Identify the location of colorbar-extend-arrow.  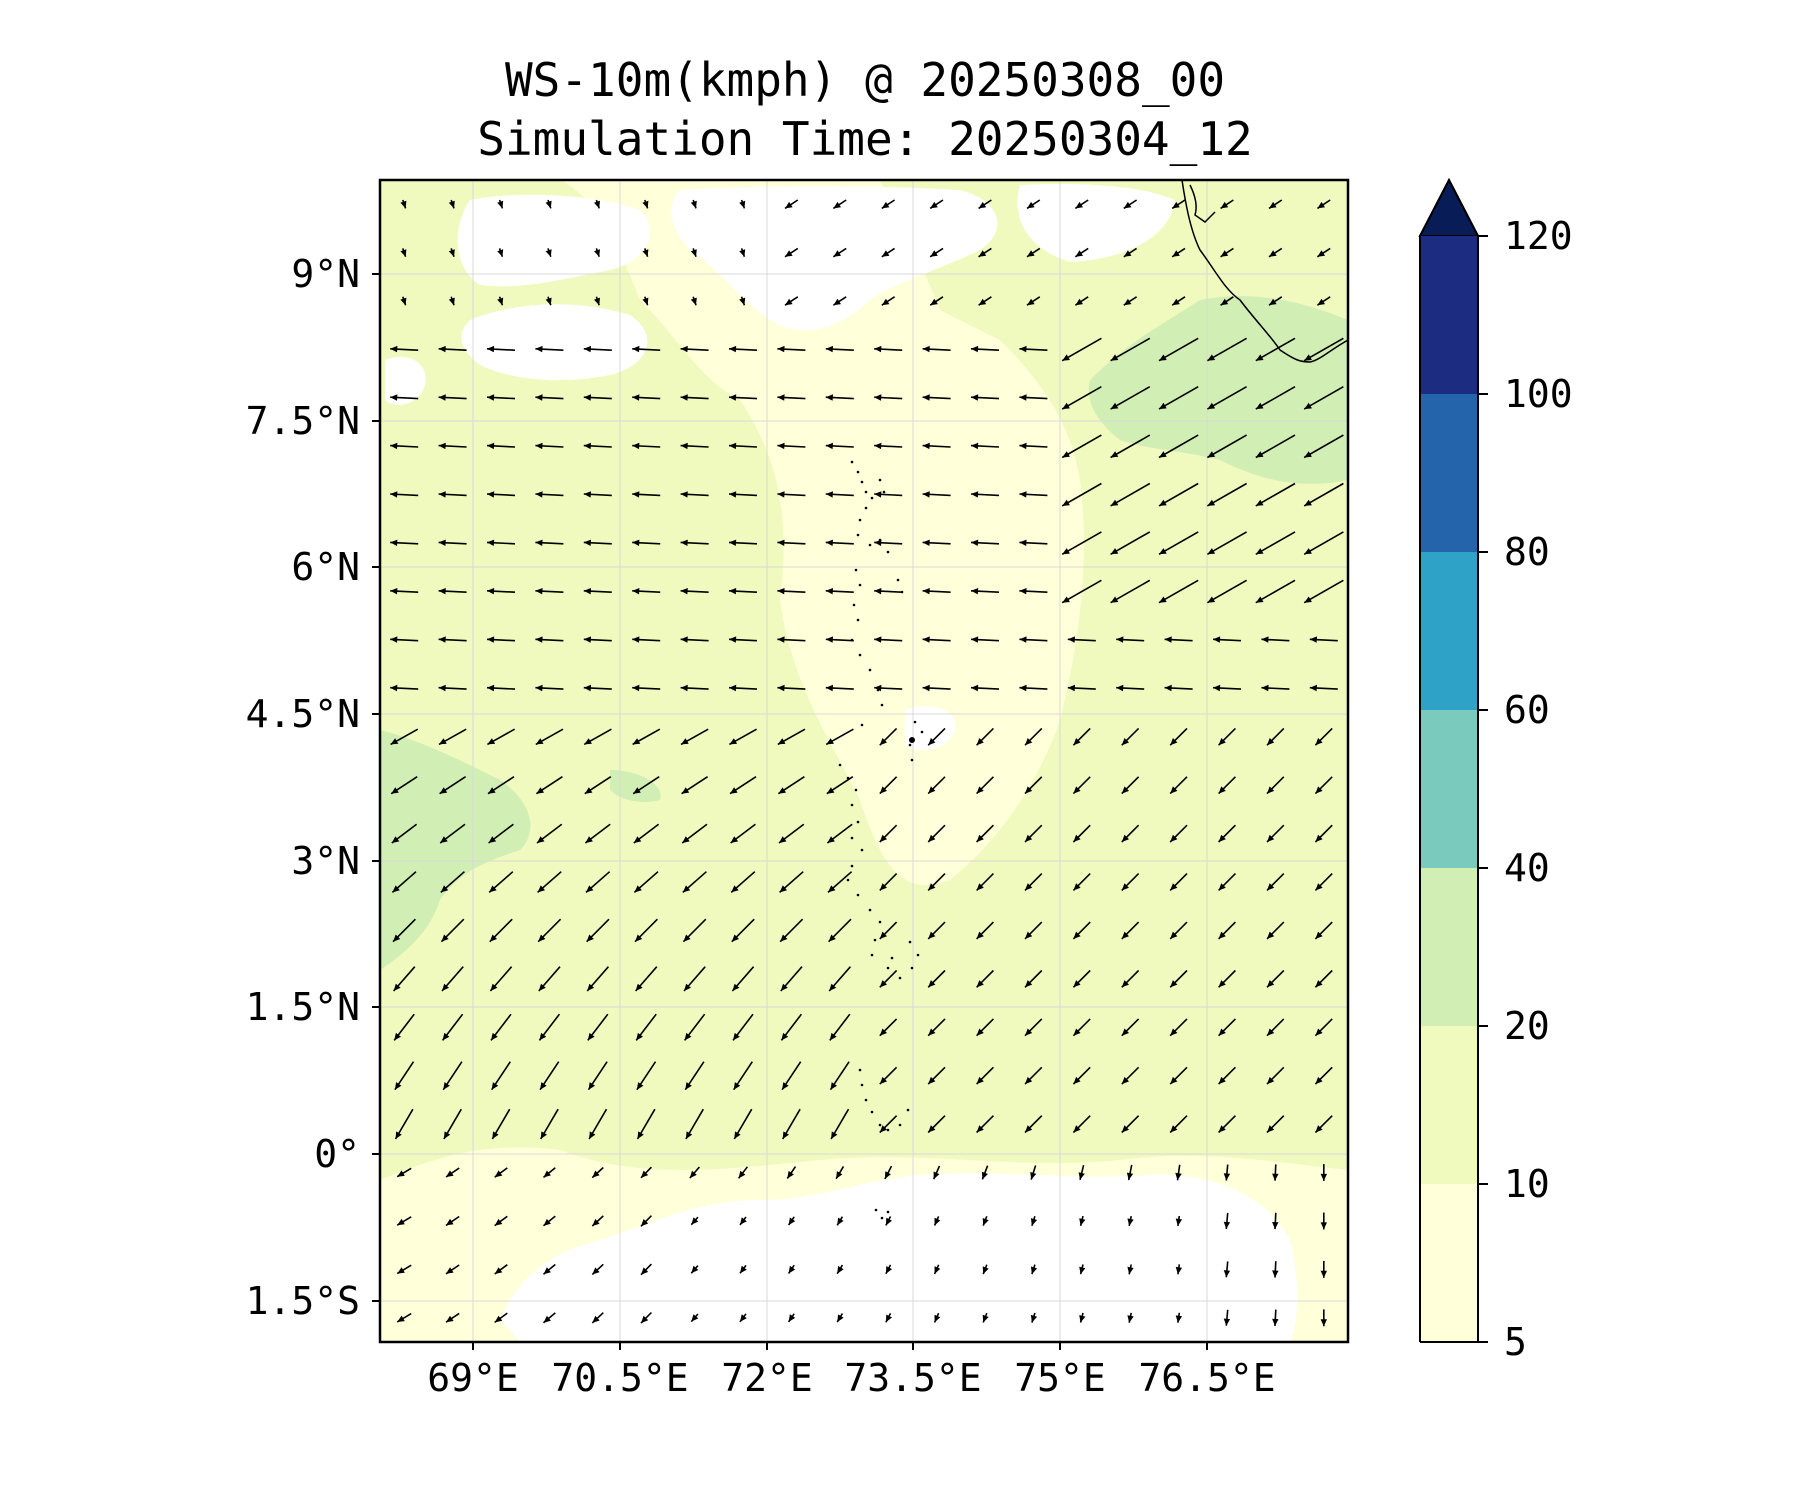
(1449, 207).